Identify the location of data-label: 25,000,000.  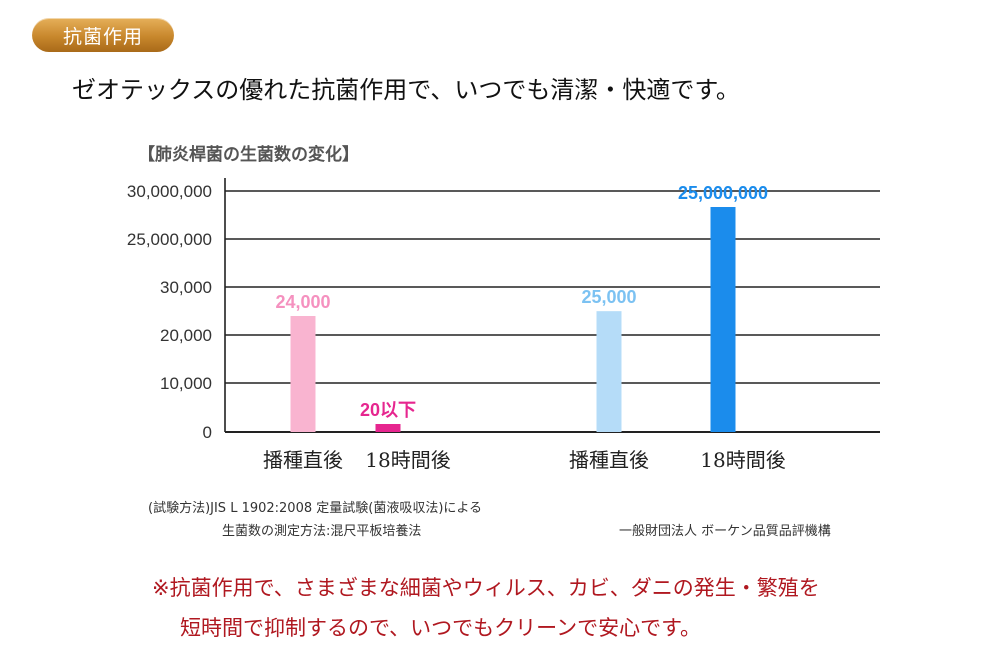
(723, 193).